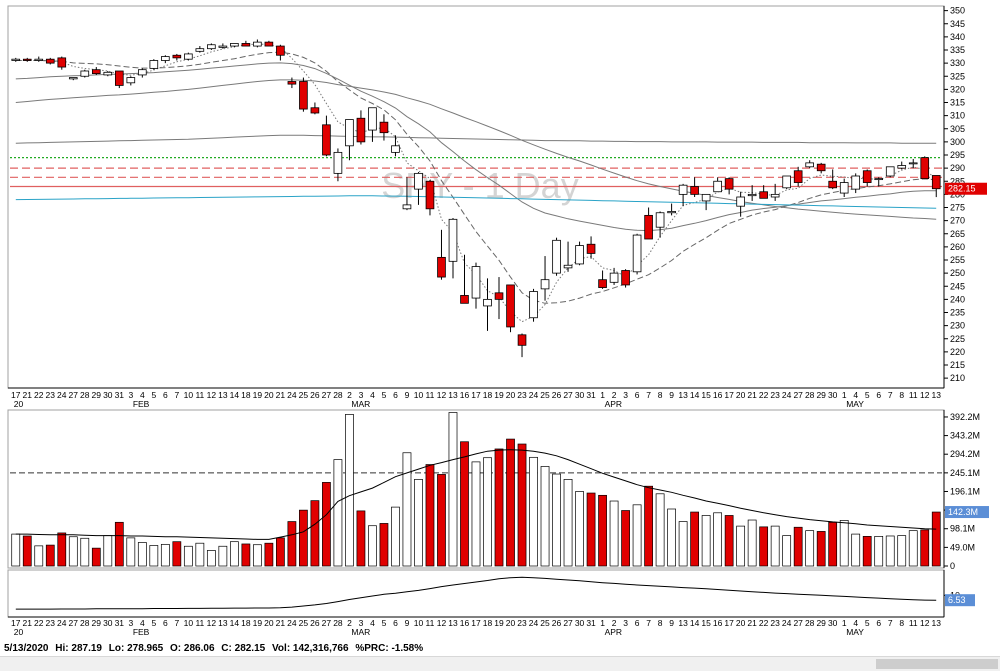 Image resolution: width=1000 pixels, height=671 pixels. Describe the element at coordinates (957, 37) in the screenshot. I see `price-tick-label: 340` at that location.